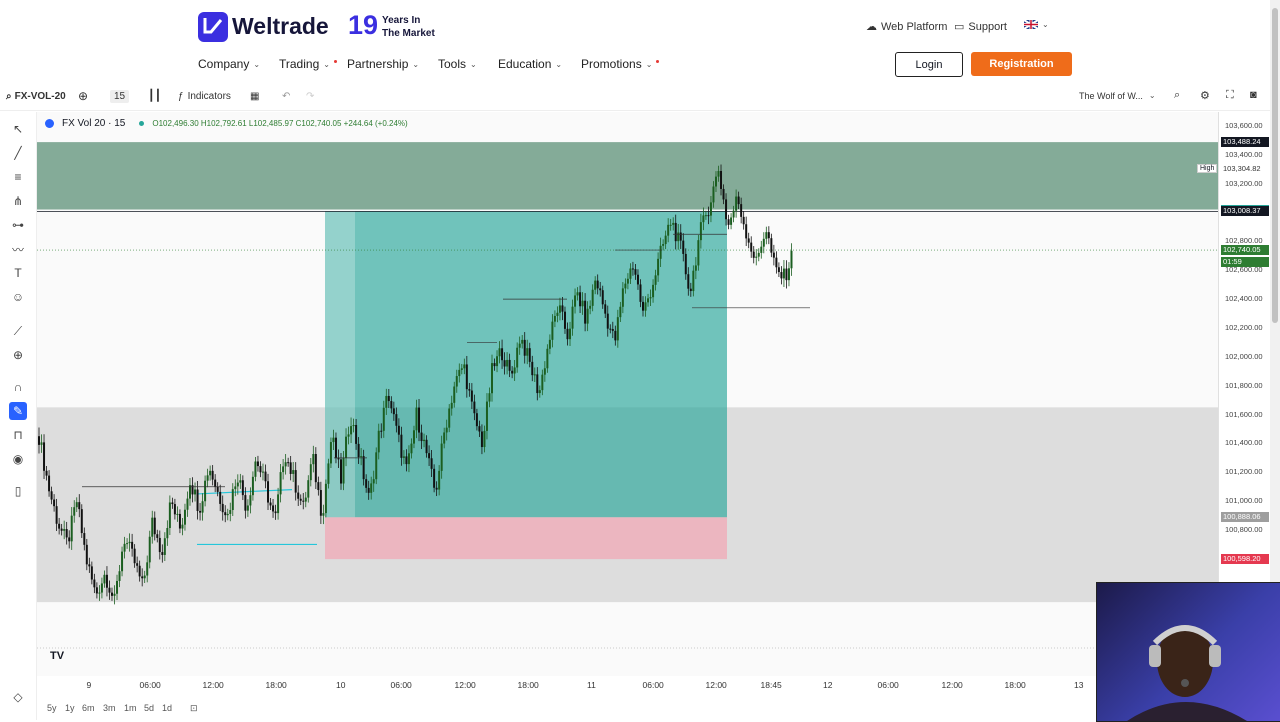  Describe the element at coordinates (120, 96) in the screenshot. I see `interval-selector: 15` at that location.